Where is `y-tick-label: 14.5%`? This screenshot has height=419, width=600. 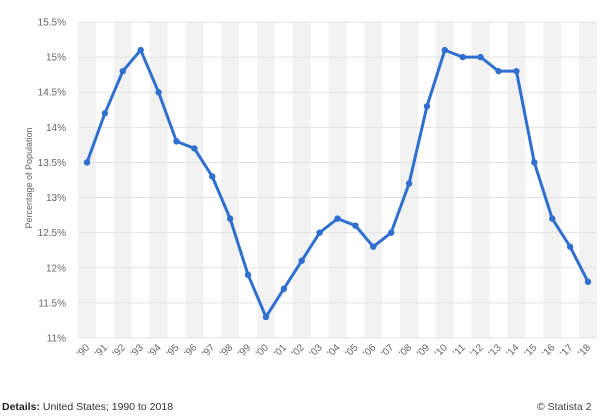
y-tick-label: 14.5% is located at coordinates (52, 93).